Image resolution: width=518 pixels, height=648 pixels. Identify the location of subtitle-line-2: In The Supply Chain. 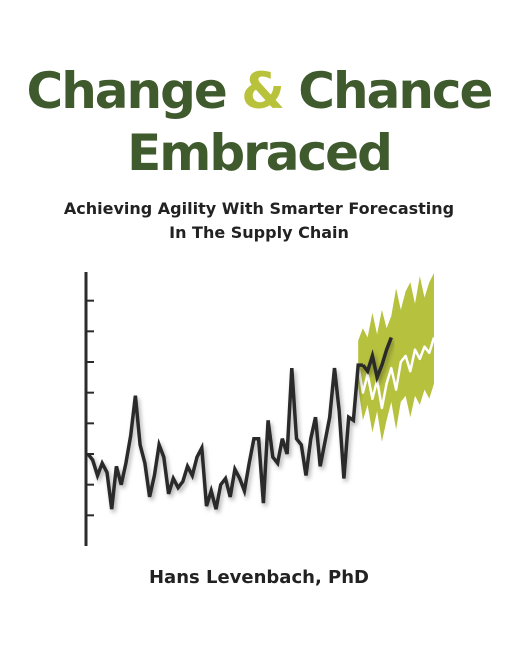
(259, 232).